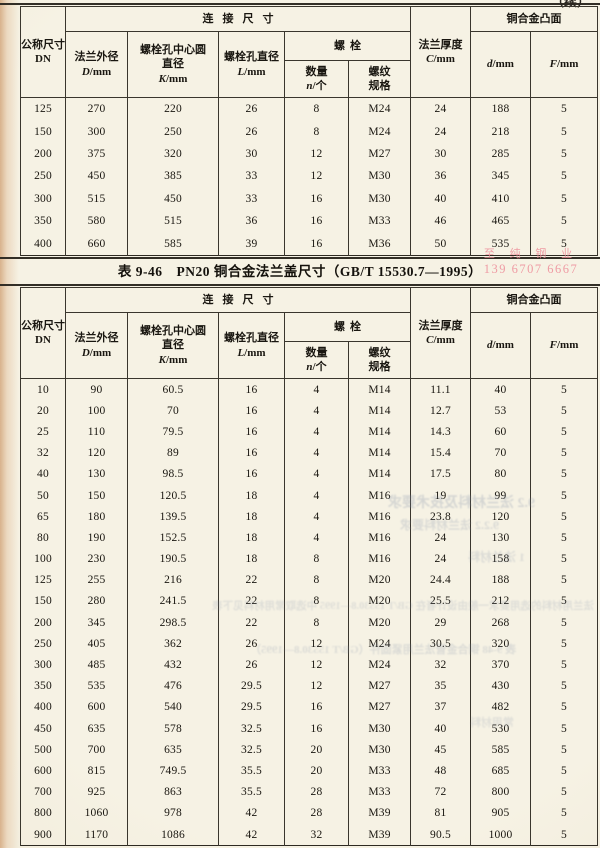  What do you see at coordinates (173, 644) in the screenshot?
I see `table-cell: 362` at bounding box center [173, 644].